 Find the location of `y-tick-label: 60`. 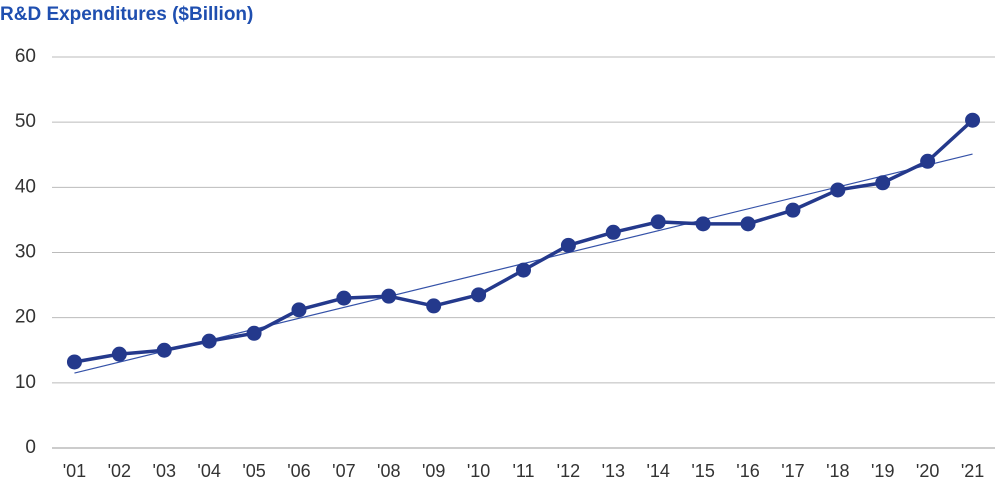

y-tick-label: 60 is located at coordinates (25, 56).